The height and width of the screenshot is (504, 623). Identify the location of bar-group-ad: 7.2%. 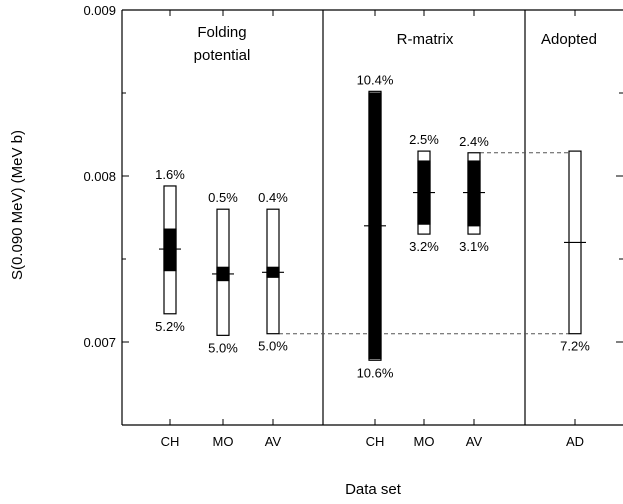
(575, 252).